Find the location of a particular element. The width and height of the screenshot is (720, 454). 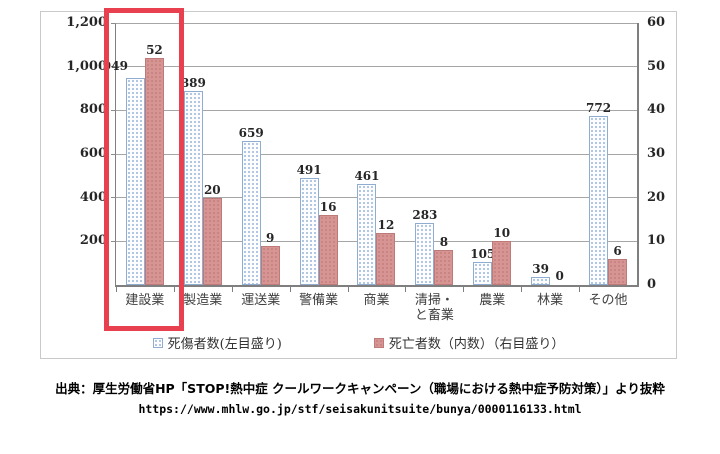

y-axis-right-label: 30 is located at coordinates (656, 153).